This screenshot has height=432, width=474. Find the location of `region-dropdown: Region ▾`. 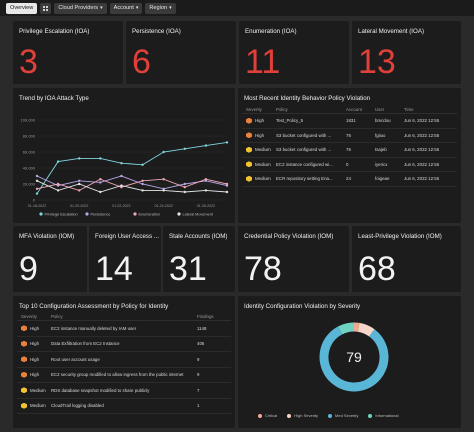

region-dropdown: Region ▾ is located at coordinates (160, 8).